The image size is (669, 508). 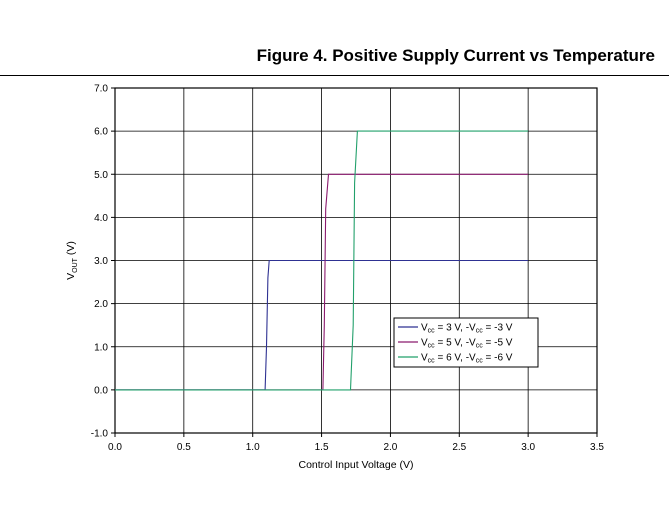 What do you see at coordinates (101, 304) in the screenshot?
I see `y-tick-label: 2.0` at bounding box center [101, 304].